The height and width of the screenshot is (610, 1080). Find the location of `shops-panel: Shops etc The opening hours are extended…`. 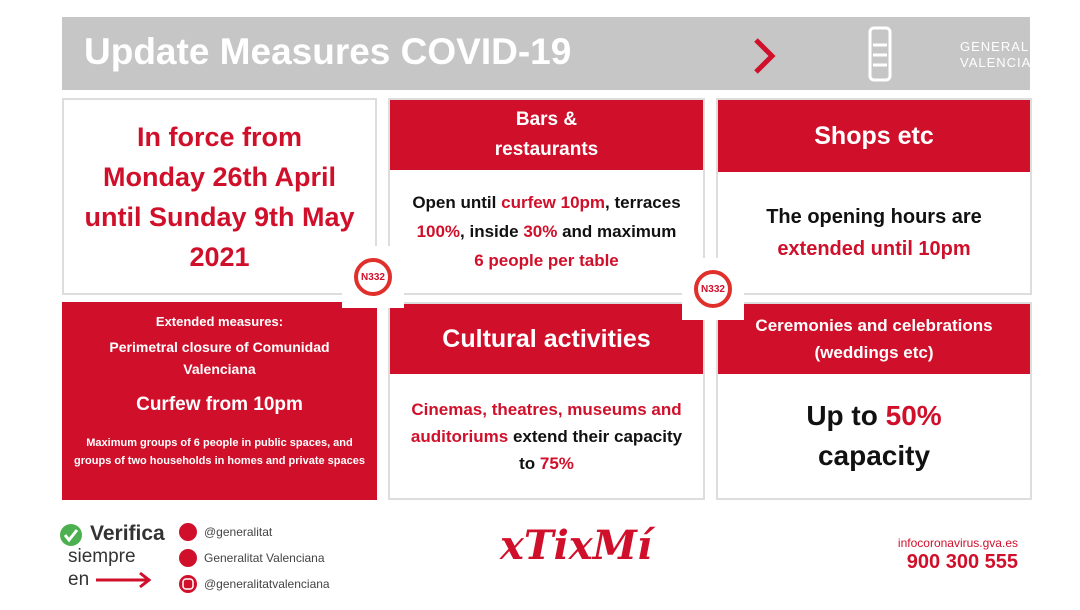

shops-panel: Shops etc The opening hours are extended… is located at coordinates (874, 196).